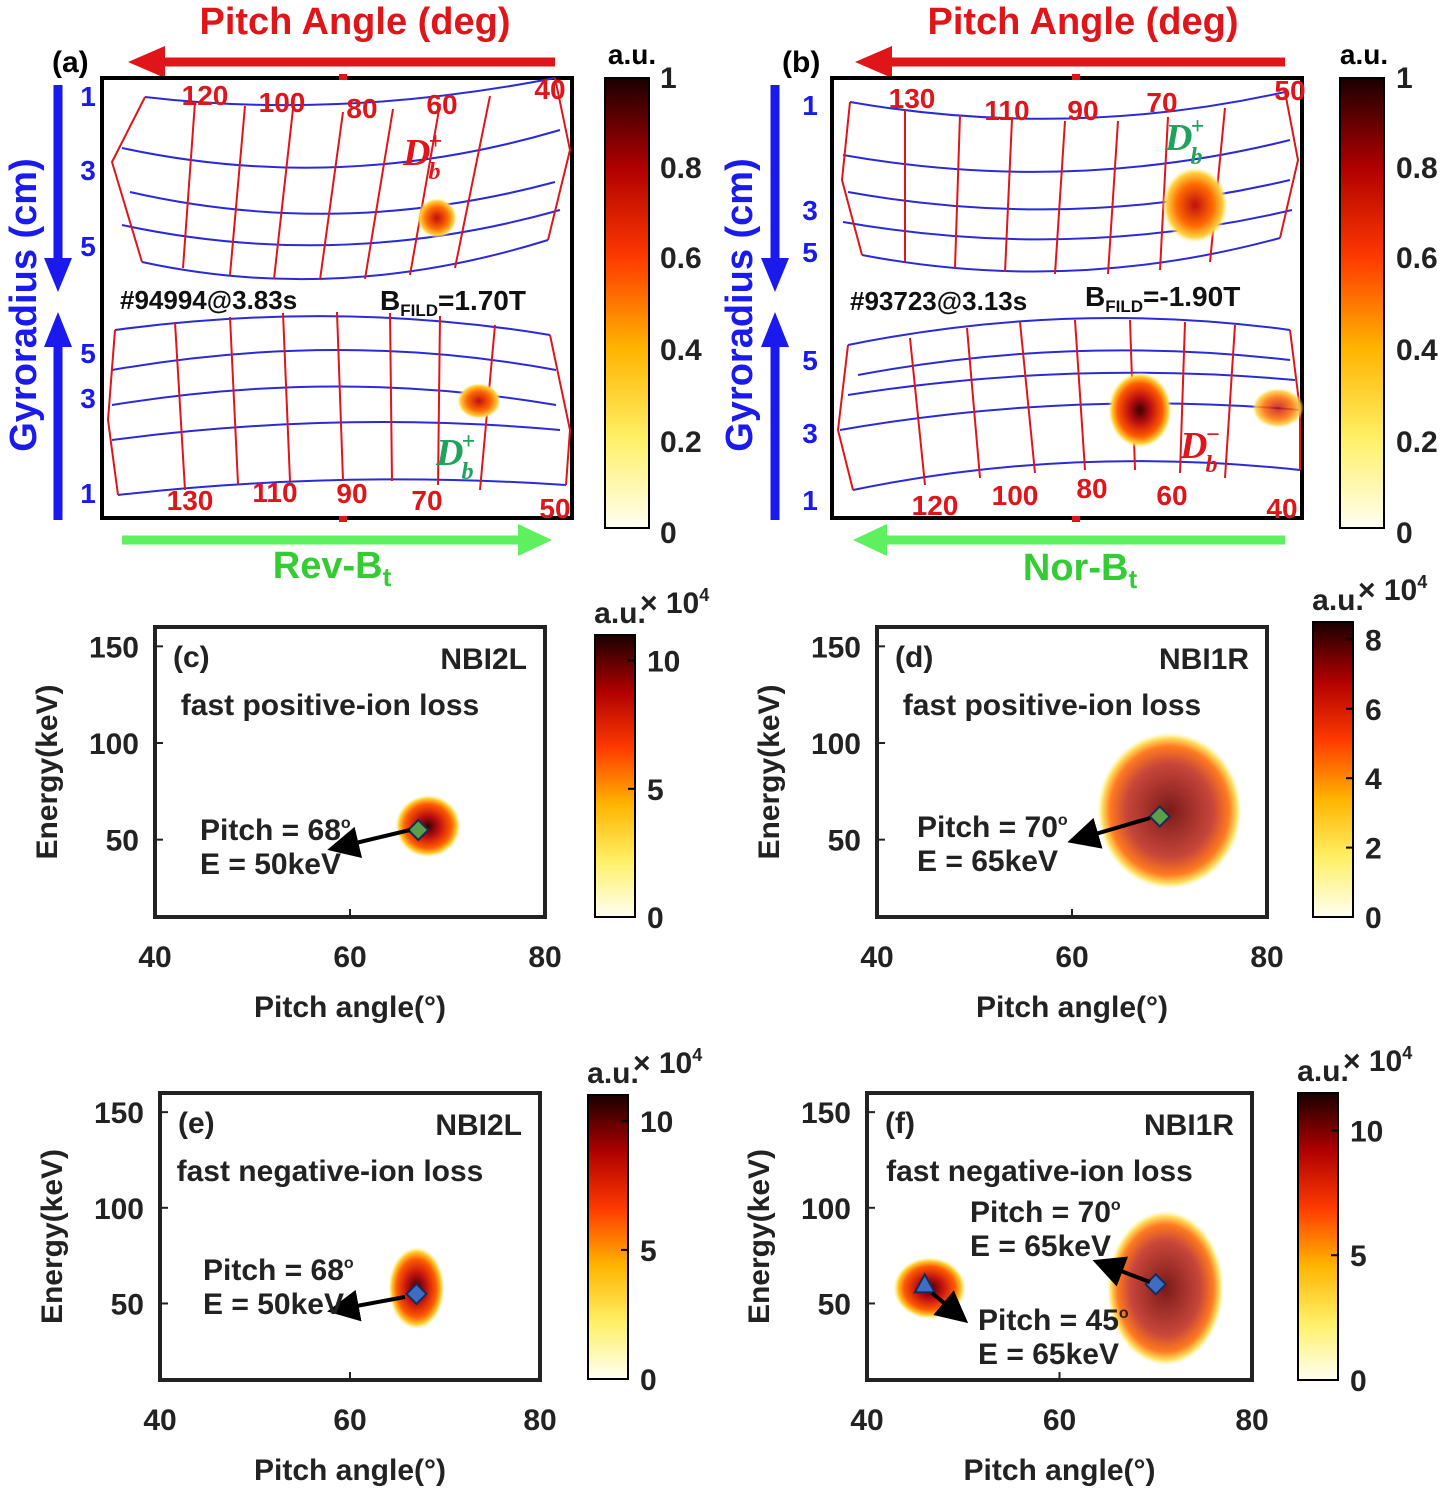 This screenshot has height=1493, width=1450. What do you see at coordinates (925, 1283) in the screenshot?
I see `marker-triangle` at bounding box center [925, 1283].